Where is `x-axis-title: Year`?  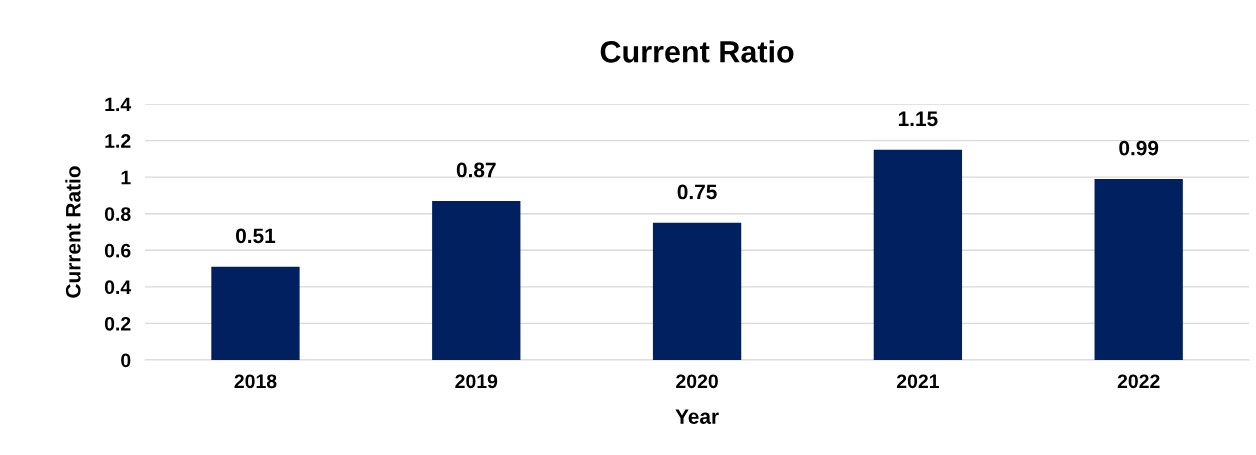
x-axis-title: Year is located at coordinates (697, 416).